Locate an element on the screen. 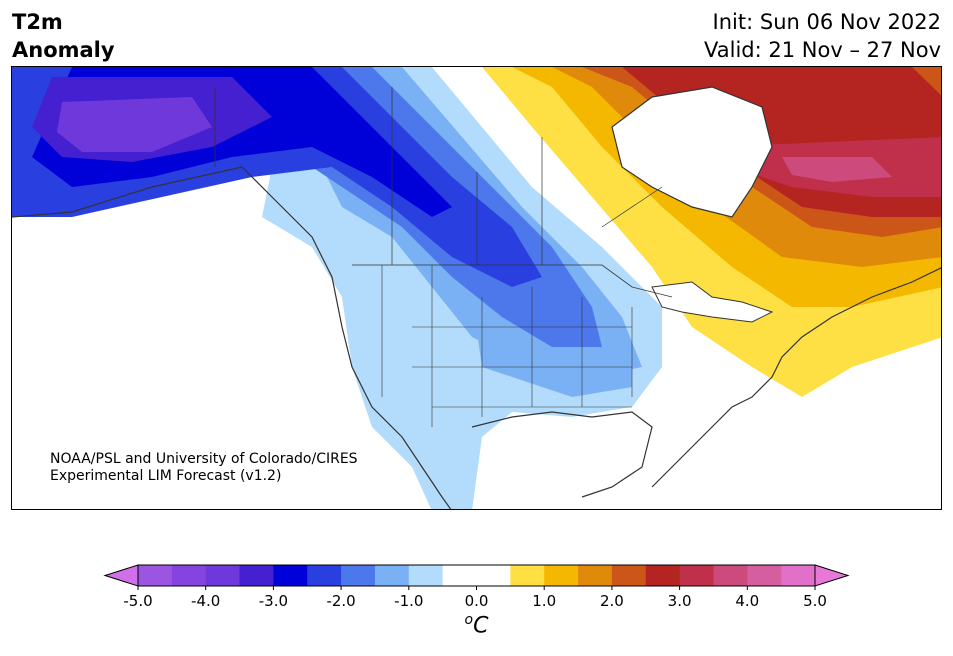  anomaly-region-neutral is located at coordinates (572, 197).